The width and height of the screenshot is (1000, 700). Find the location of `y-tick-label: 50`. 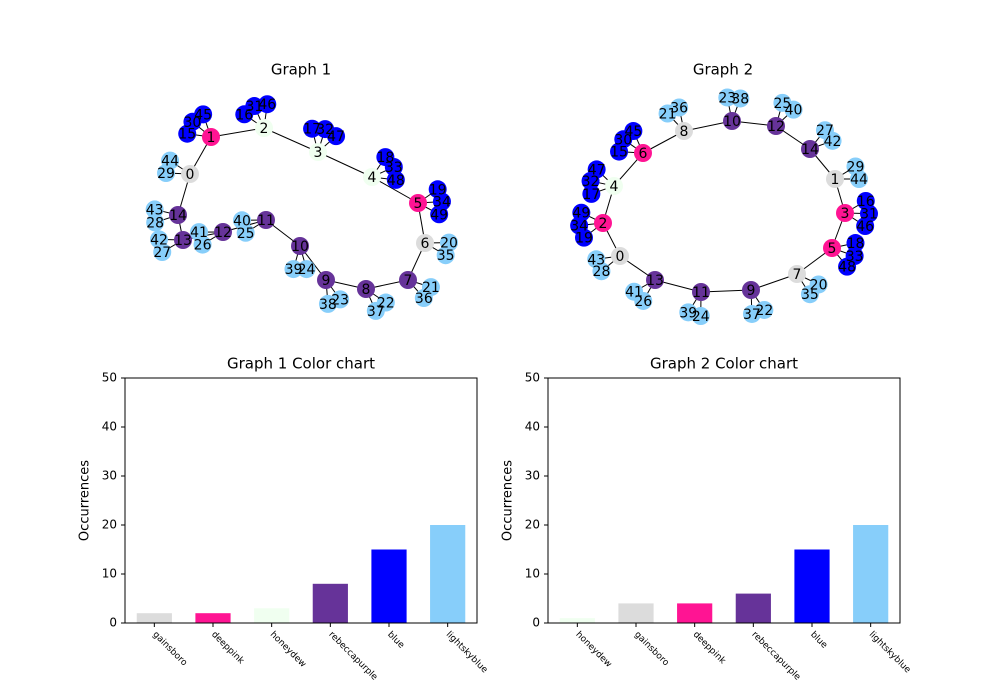

y-tick-label: 50 is located at coordinates (532, 378).